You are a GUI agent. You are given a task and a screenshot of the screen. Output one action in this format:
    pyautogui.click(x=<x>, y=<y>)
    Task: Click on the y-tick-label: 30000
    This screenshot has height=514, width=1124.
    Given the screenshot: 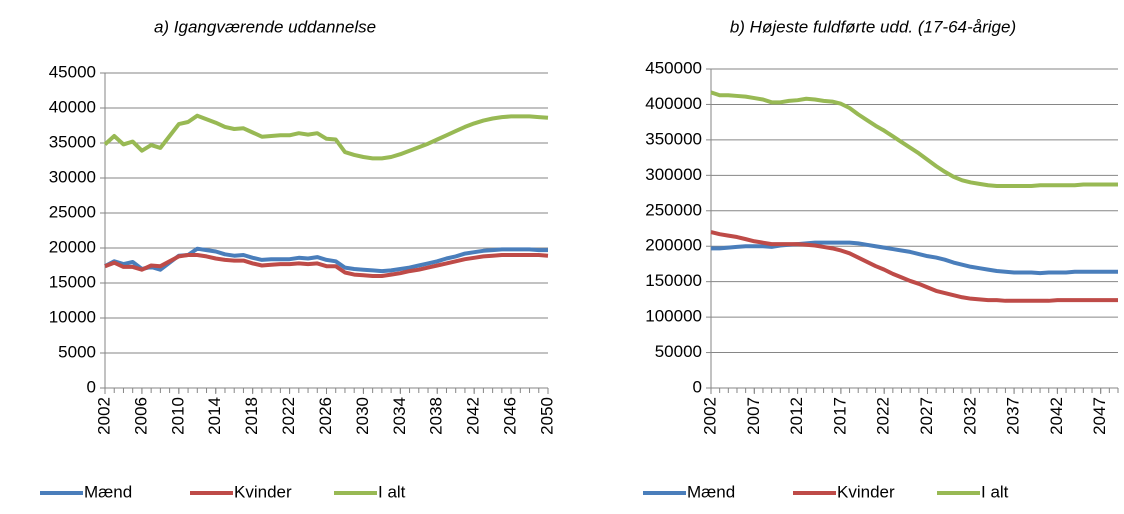 What is the action you would take?
    pyautogui.click(x=72, y=176)
    